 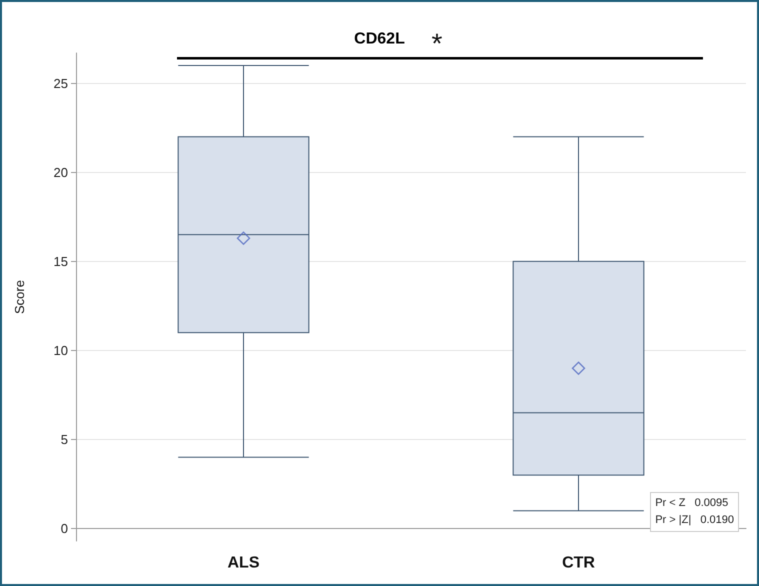 I want to click on y-tick-label: 5, so click(x=64, y=439).